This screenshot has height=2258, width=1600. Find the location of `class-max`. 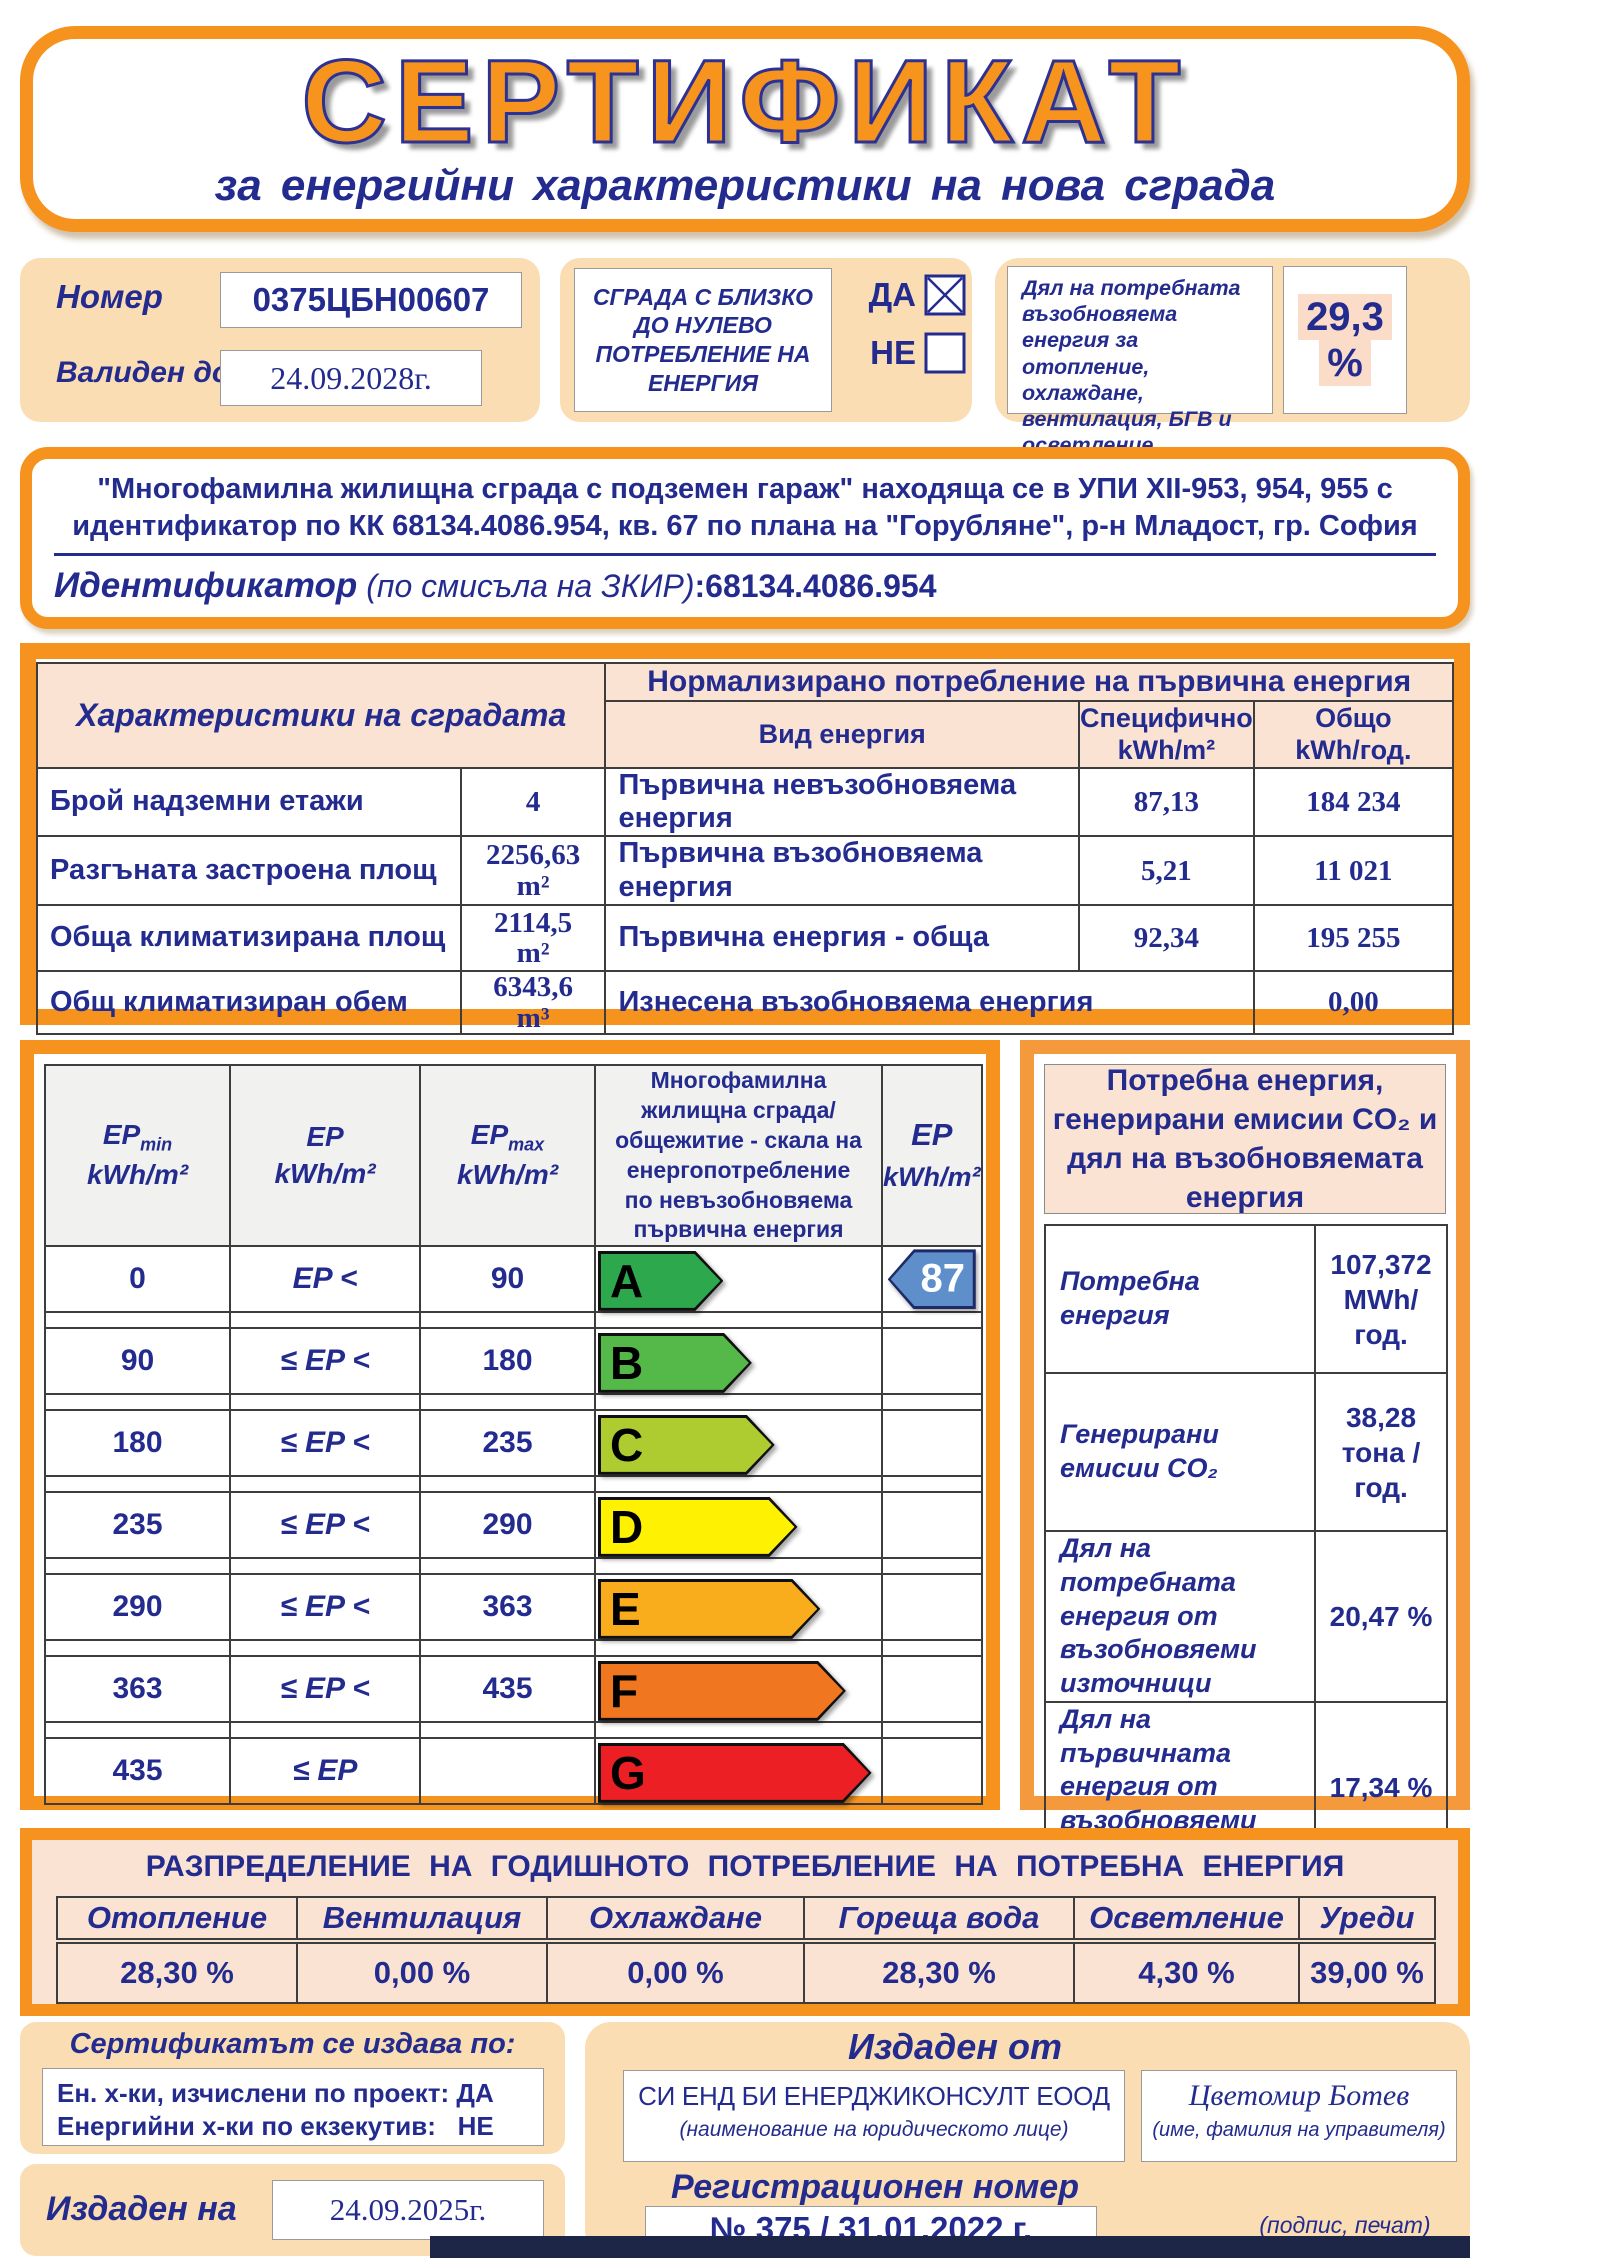

class-max is located at coordinates (507, 1771).